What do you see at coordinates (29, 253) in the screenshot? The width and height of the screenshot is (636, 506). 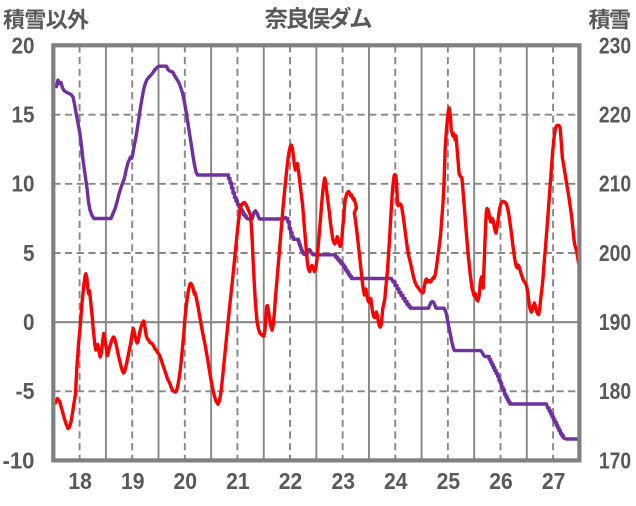 I see `svg-text: 5` at bounding box center [29, 253].